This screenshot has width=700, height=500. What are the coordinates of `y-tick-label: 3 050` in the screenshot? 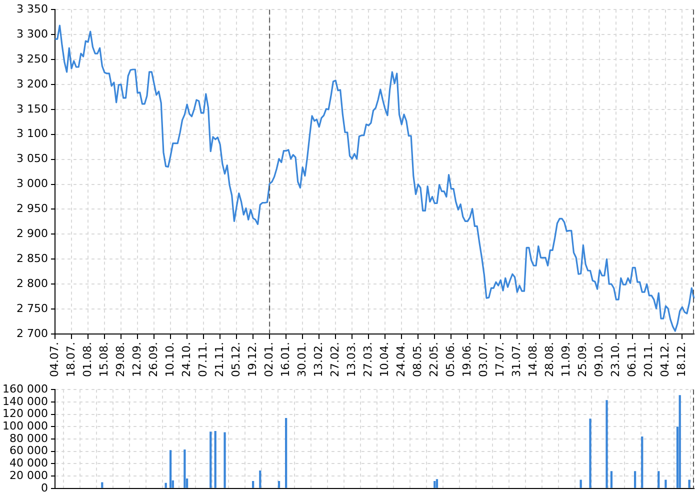 It's located at (32, 159).